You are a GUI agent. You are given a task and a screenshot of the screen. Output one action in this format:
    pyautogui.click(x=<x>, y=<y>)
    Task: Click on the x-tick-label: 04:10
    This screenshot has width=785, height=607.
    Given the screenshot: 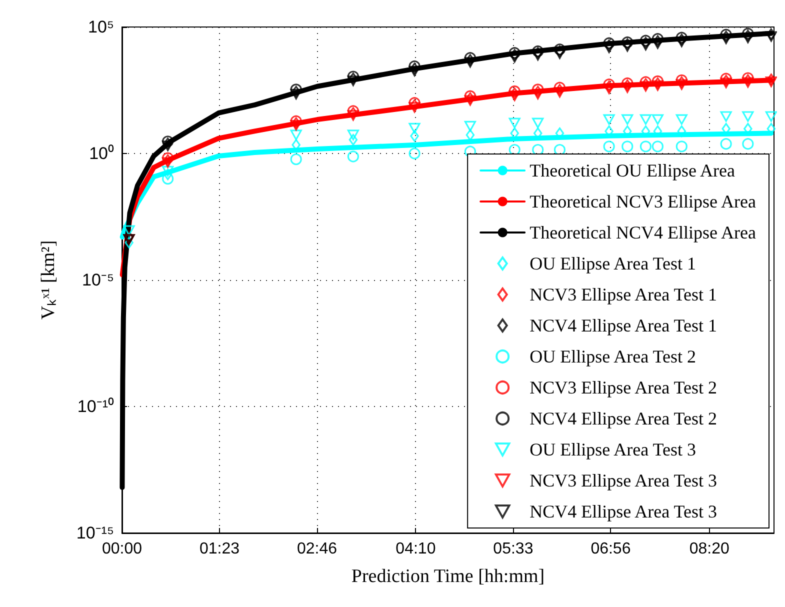 What is the action you would take?
    pyautogui.click(x=416, y=549)
    